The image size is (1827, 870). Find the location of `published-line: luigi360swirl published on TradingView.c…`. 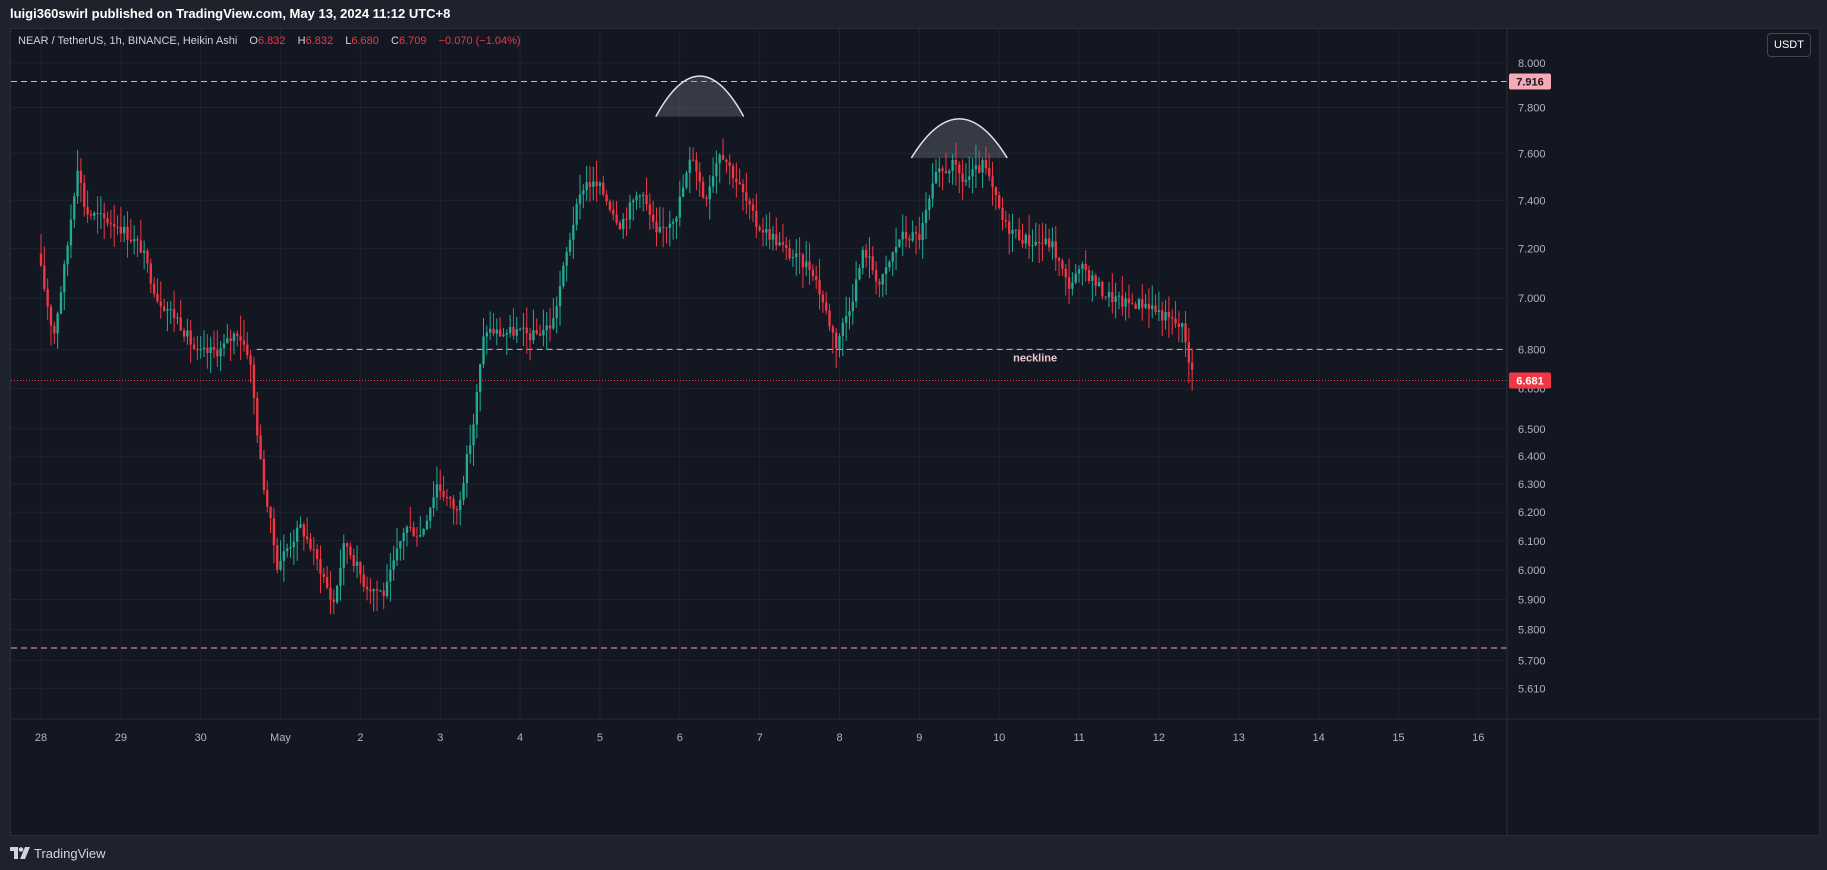

published-line: luigi360swirl published on TradingView.c… is located at coordinates (230, 13).